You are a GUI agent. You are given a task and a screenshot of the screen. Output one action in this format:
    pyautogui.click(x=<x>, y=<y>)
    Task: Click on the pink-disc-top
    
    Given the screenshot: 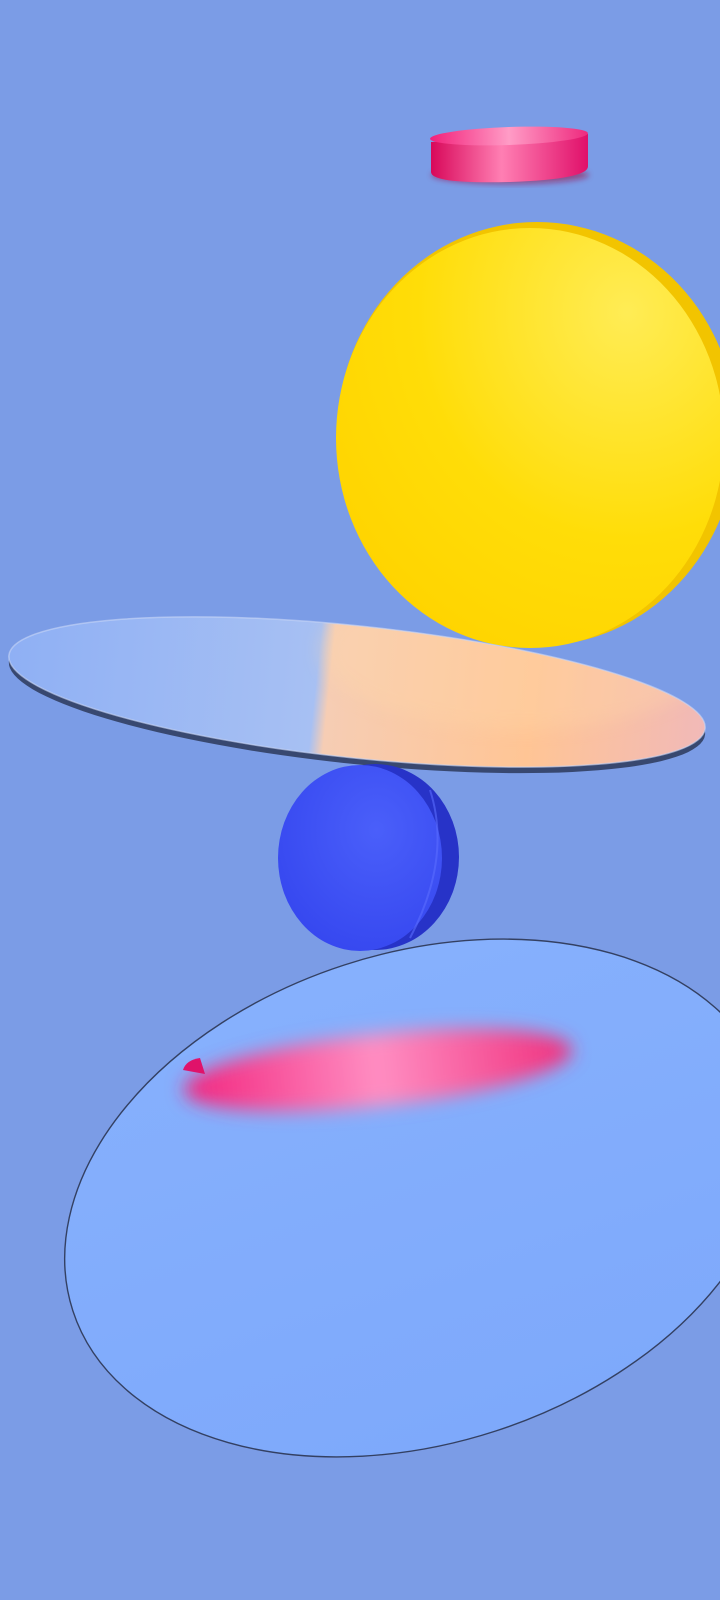 What is the action you would take?
    pyautogui.click(x=509, y=155)
    